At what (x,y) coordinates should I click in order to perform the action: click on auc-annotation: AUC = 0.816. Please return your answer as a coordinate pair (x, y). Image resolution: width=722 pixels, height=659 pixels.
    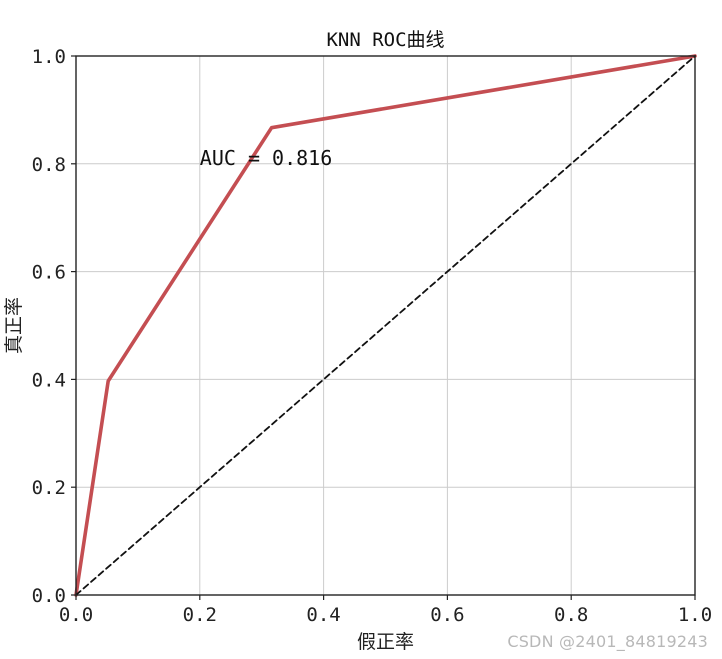
    Looking at the image, I should click on (266, 158).